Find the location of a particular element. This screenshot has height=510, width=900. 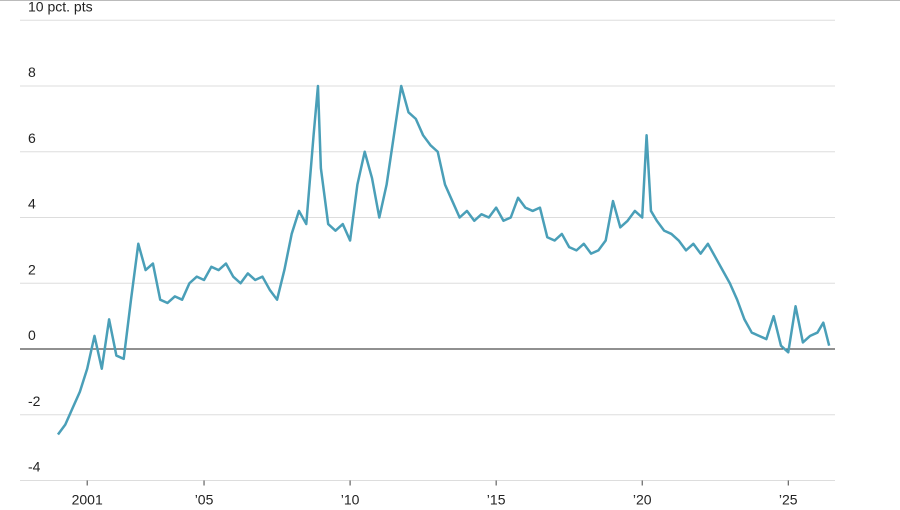

x-tick-label: 2001 is located at coordinates (87, 500).